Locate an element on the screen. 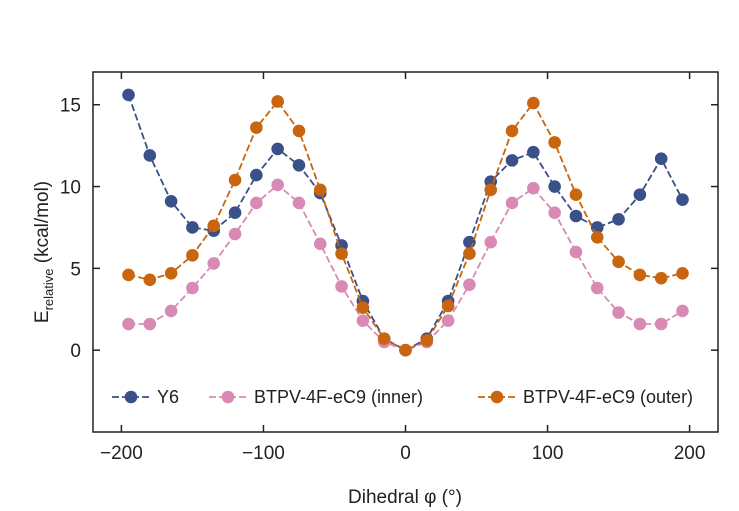 This screenshot has height=511, width=739. legend-item: BTPV-4F-eC9 (outer) is located at coordinates (585, 397).